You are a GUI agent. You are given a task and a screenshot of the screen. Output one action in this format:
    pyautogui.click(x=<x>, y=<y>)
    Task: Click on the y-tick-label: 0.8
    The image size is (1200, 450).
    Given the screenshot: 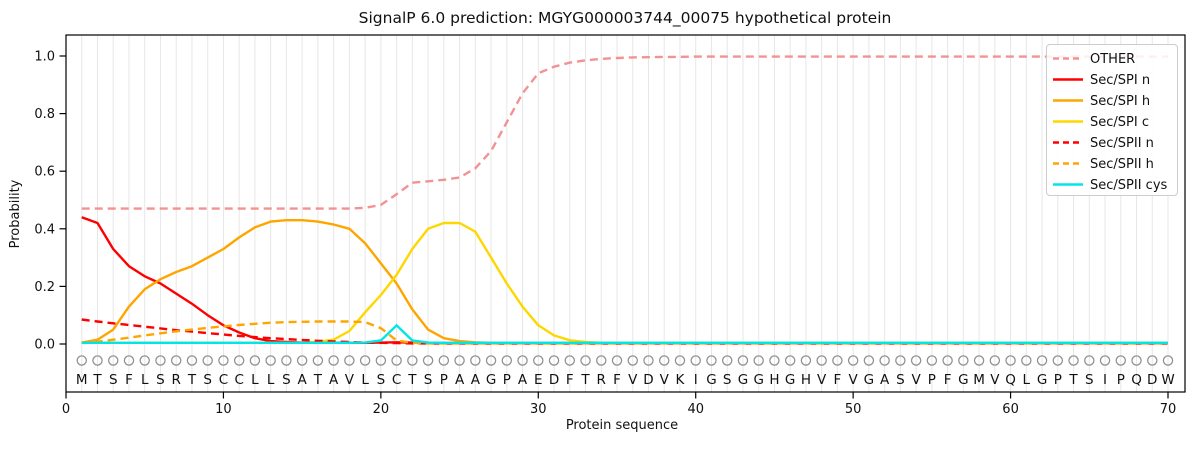 What is the action you would take?
    pyautogui.click(x=44, y=114)
    